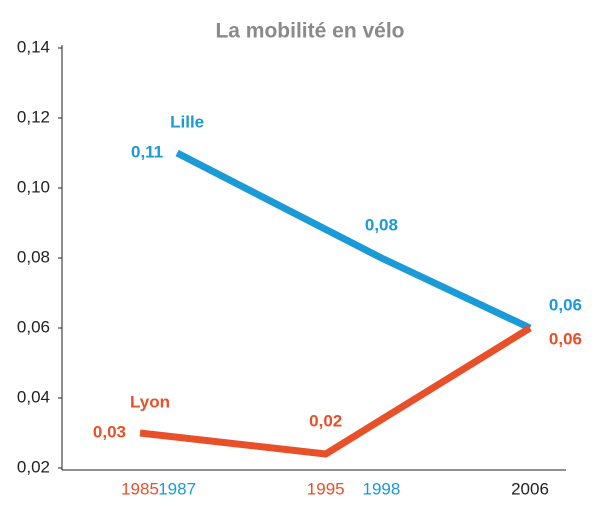 Image resolution: width=614 pixels, height=506 pixels. I want to click on data-label: 0,03, so click(109, 431).